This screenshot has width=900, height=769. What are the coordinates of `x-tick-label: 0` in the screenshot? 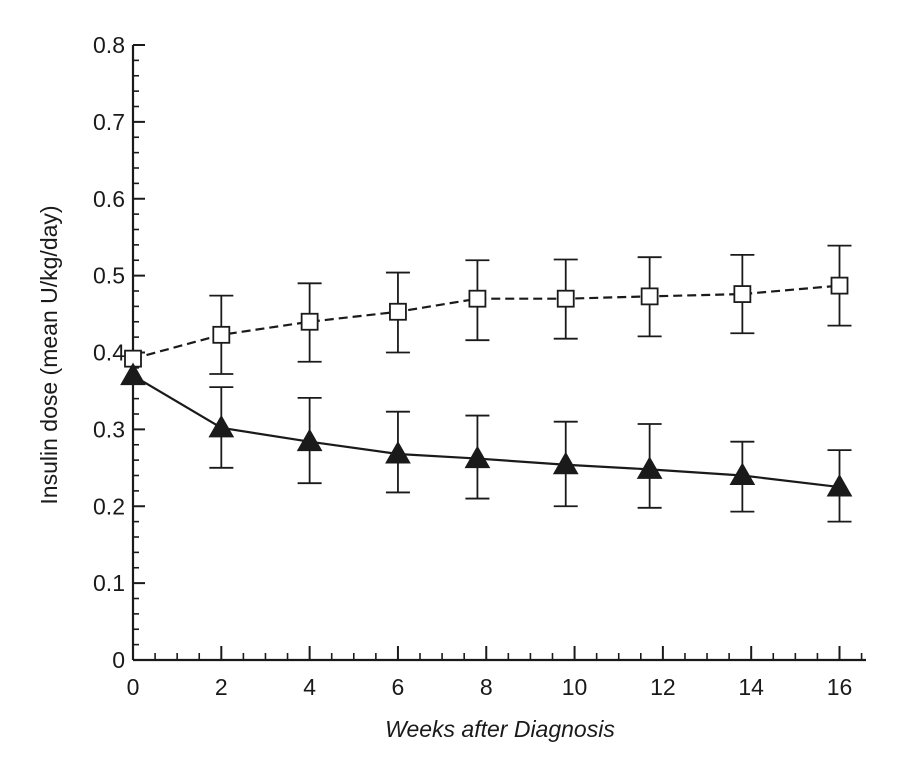 It's located at (133, 687).